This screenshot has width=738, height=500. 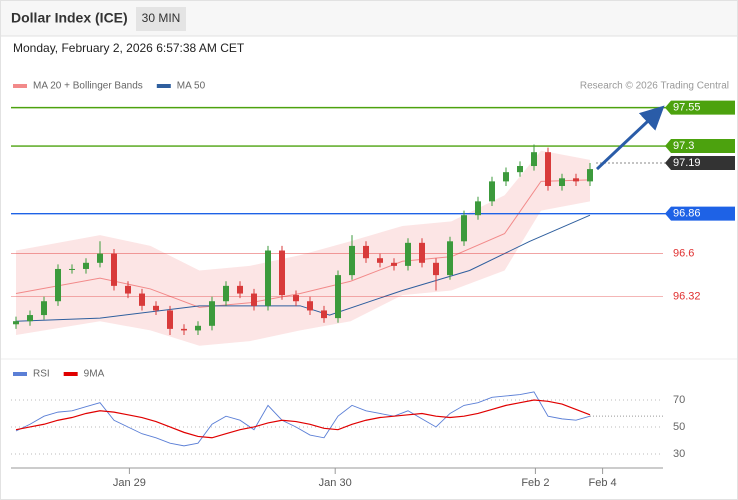 What do you see at coordinates (94, 374) in the screenshot?
I see `legend-label: 9MA` at bounding box center [94, 374].